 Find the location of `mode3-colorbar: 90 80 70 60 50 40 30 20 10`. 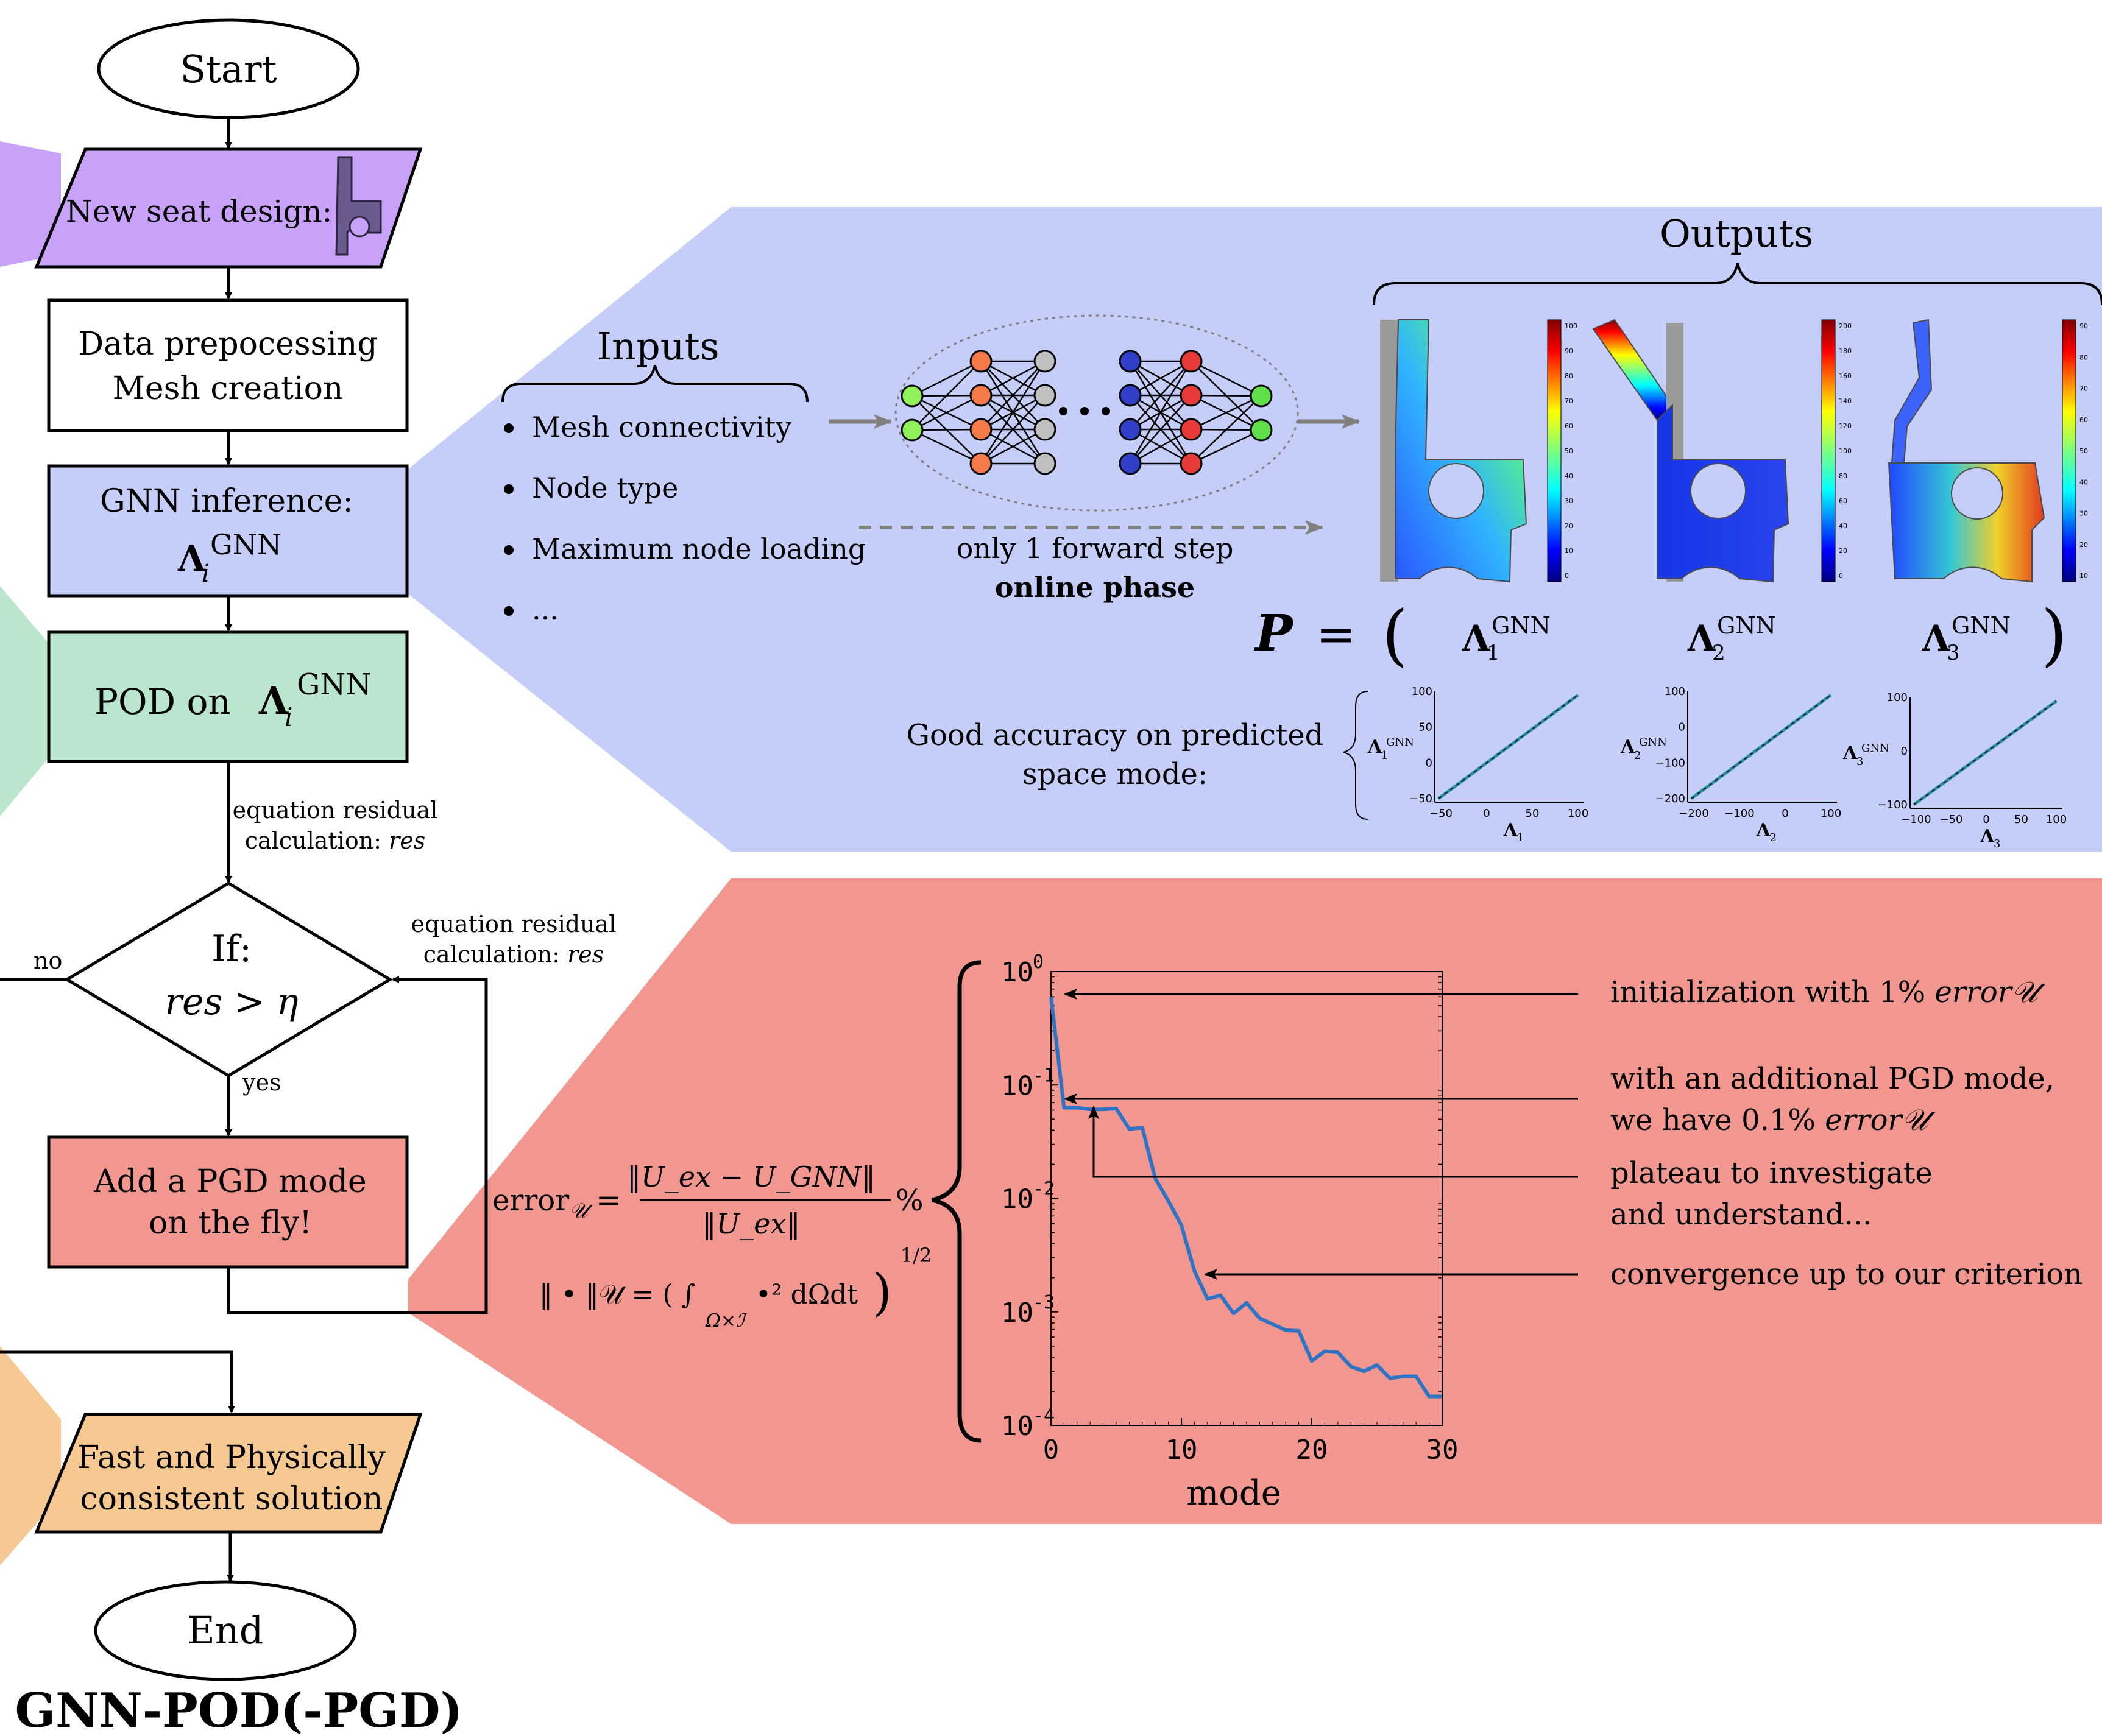

mode3-colorbar: 90 80 70 60 50 40 30 20 10 is located at coordinates (2075, 450).